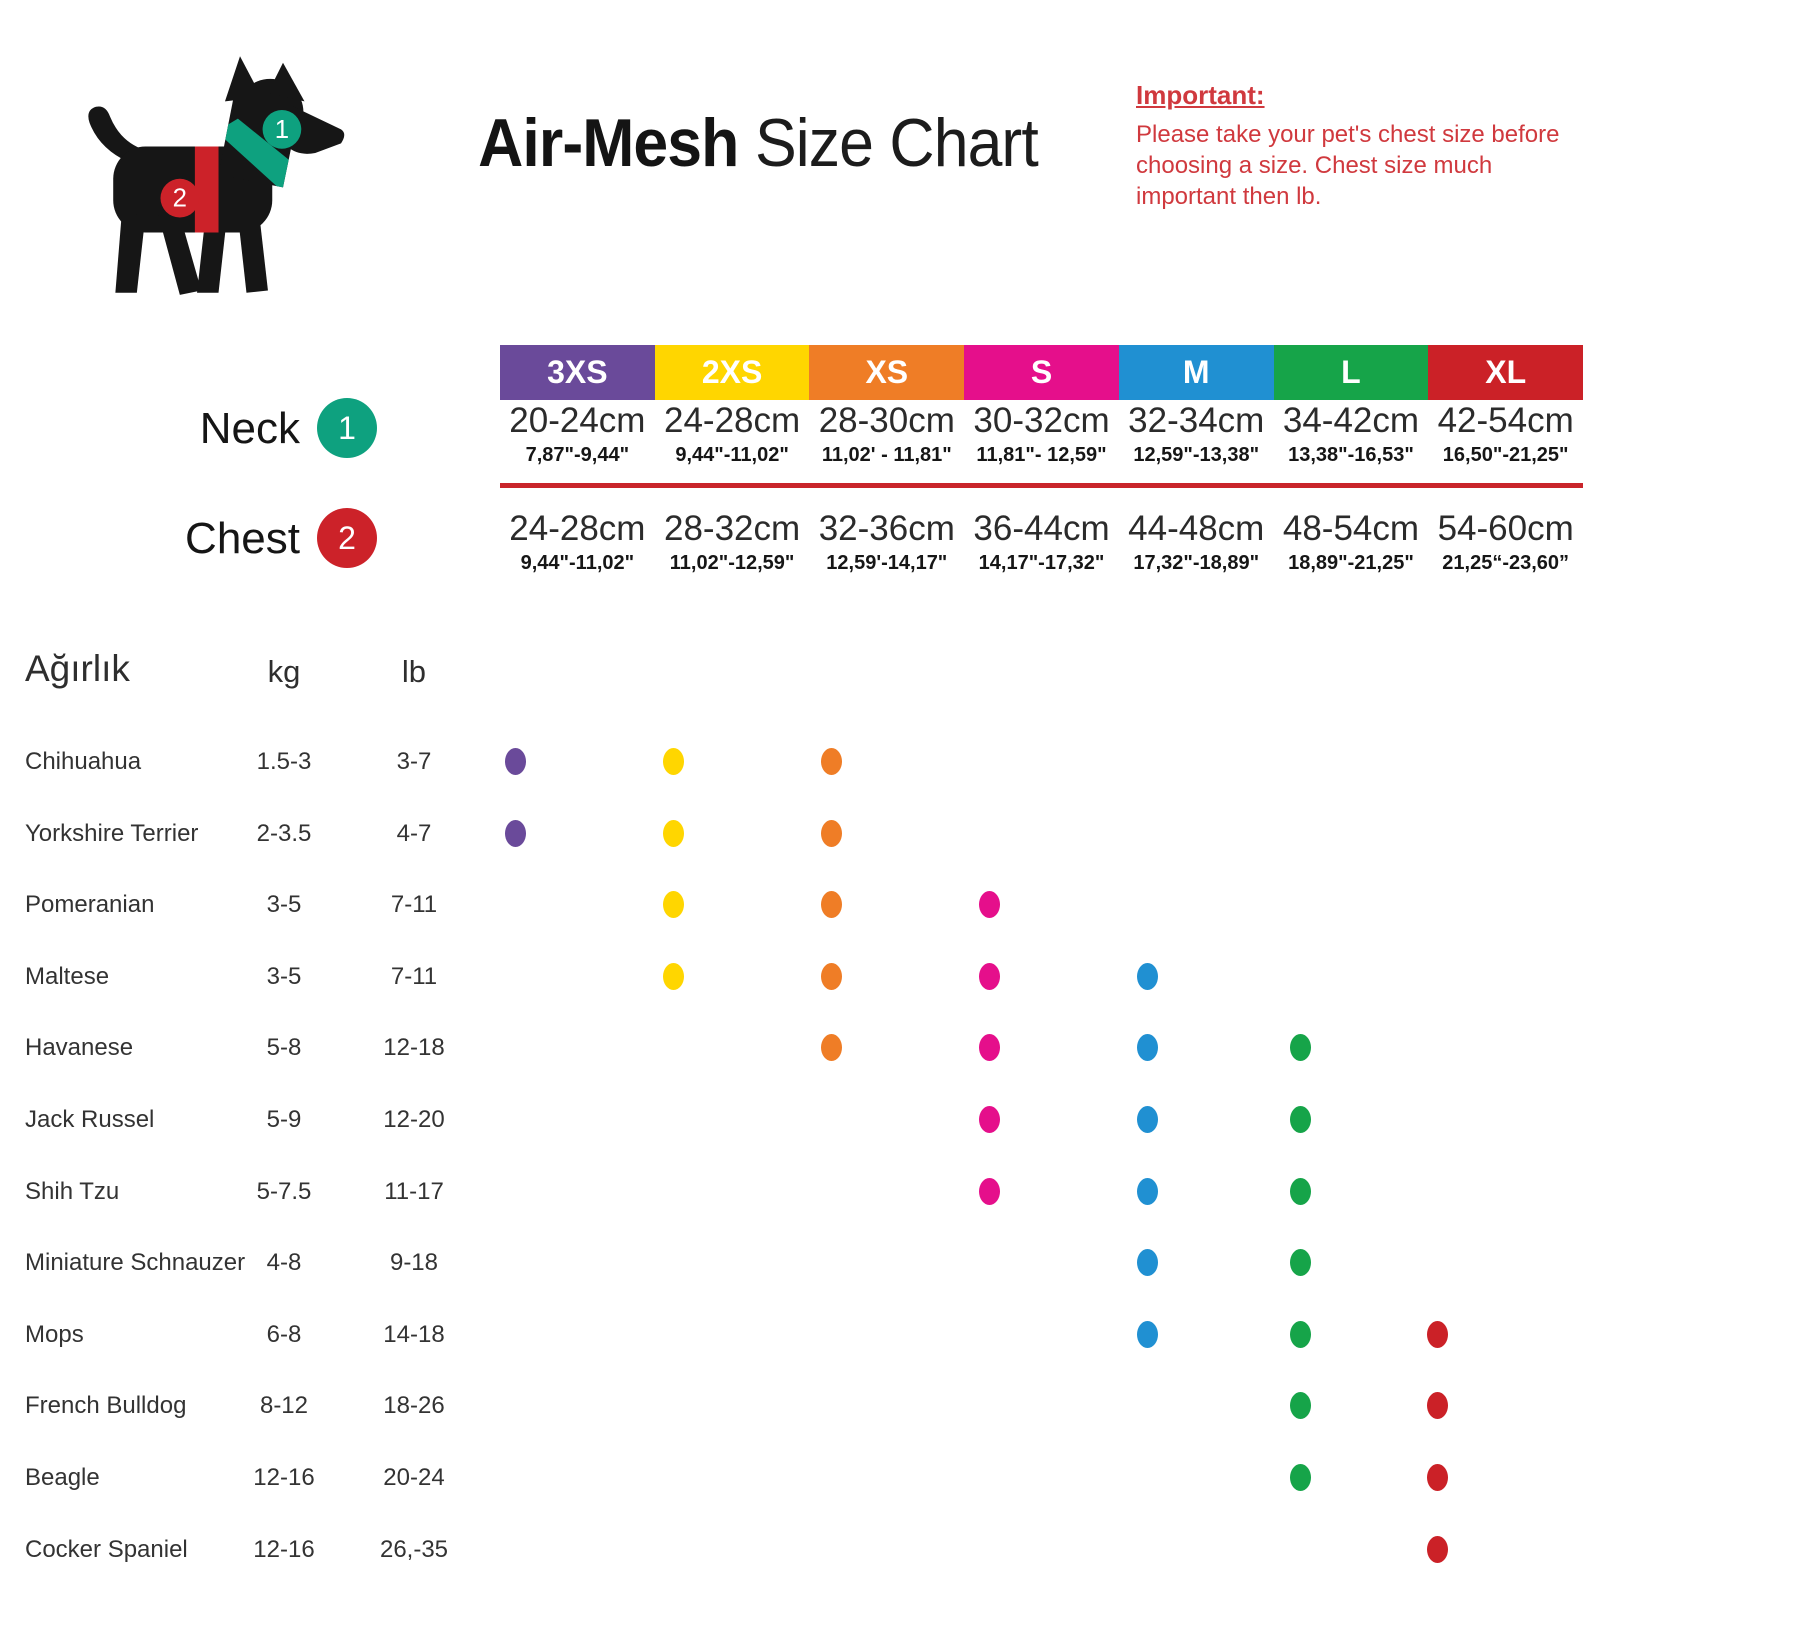  Describe the element at coordinates (900, 1263) in the screenshot. I see `breed-row: Miniature Schnauzer 4-8 9-18` at that location.